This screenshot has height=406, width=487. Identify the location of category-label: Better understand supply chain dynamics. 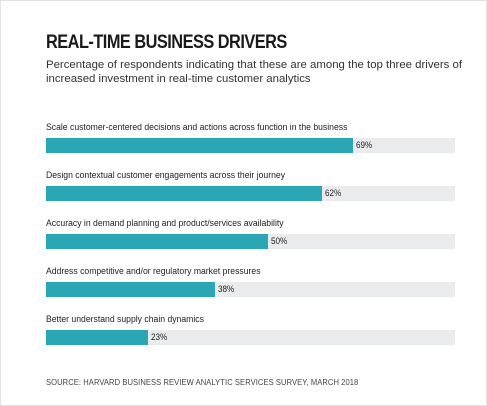
(125, 319).